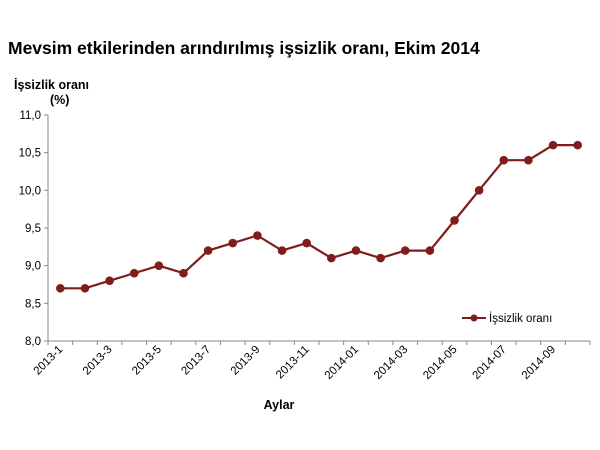 The height and width of the screenshot is (450, 600). Describe the element at coordinates (342, 363) in the screenshot. I see `x-tick-label: 2014-01` at that location.